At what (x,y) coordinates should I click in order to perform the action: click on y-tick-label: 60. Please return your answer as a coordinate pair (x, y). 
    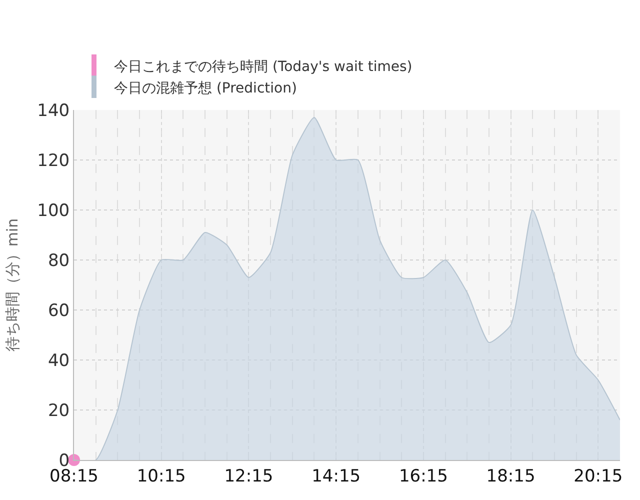
    Looking at the image, I should click on (59, 310).